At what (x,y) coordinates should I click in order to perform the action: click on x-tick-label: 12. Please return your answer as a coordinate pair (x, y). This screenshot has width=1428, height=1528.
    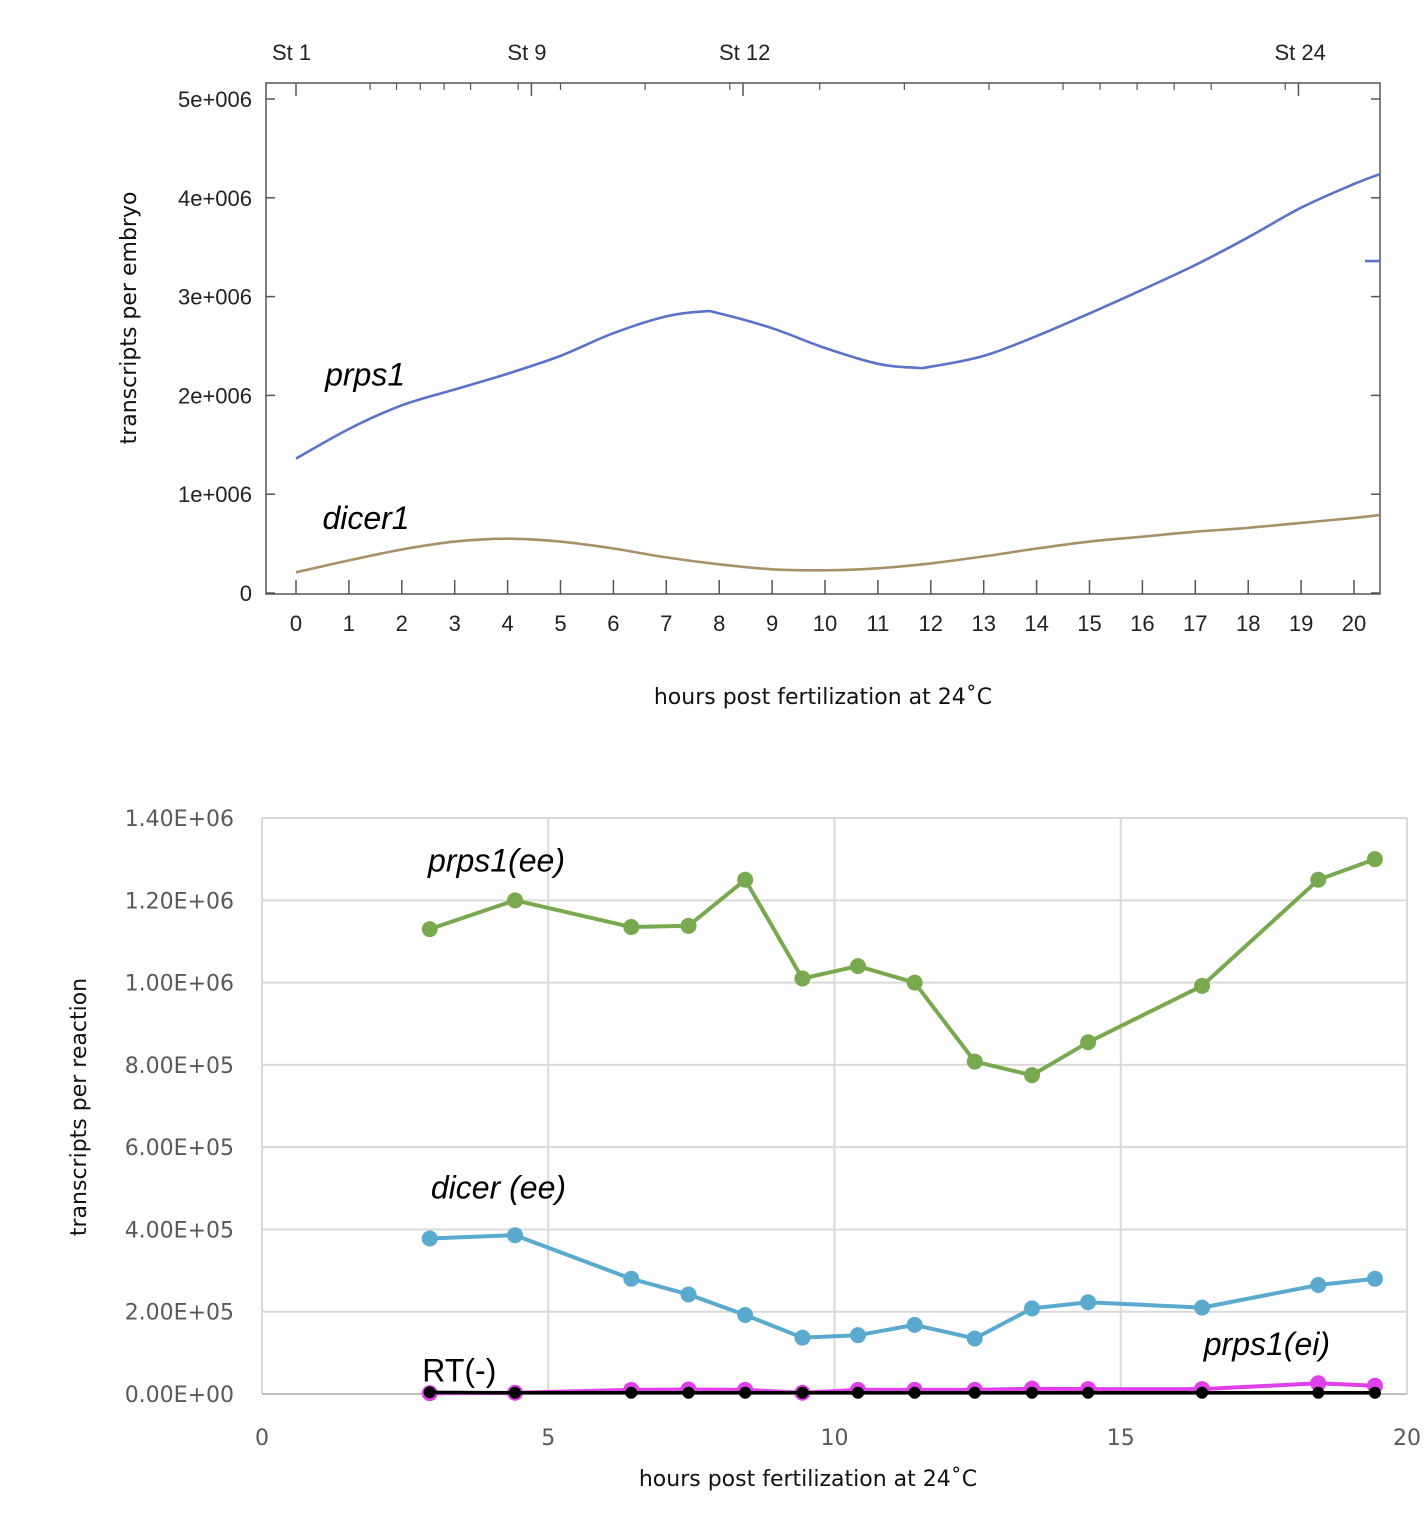
    Looking at the image, I should click on (931, 623).